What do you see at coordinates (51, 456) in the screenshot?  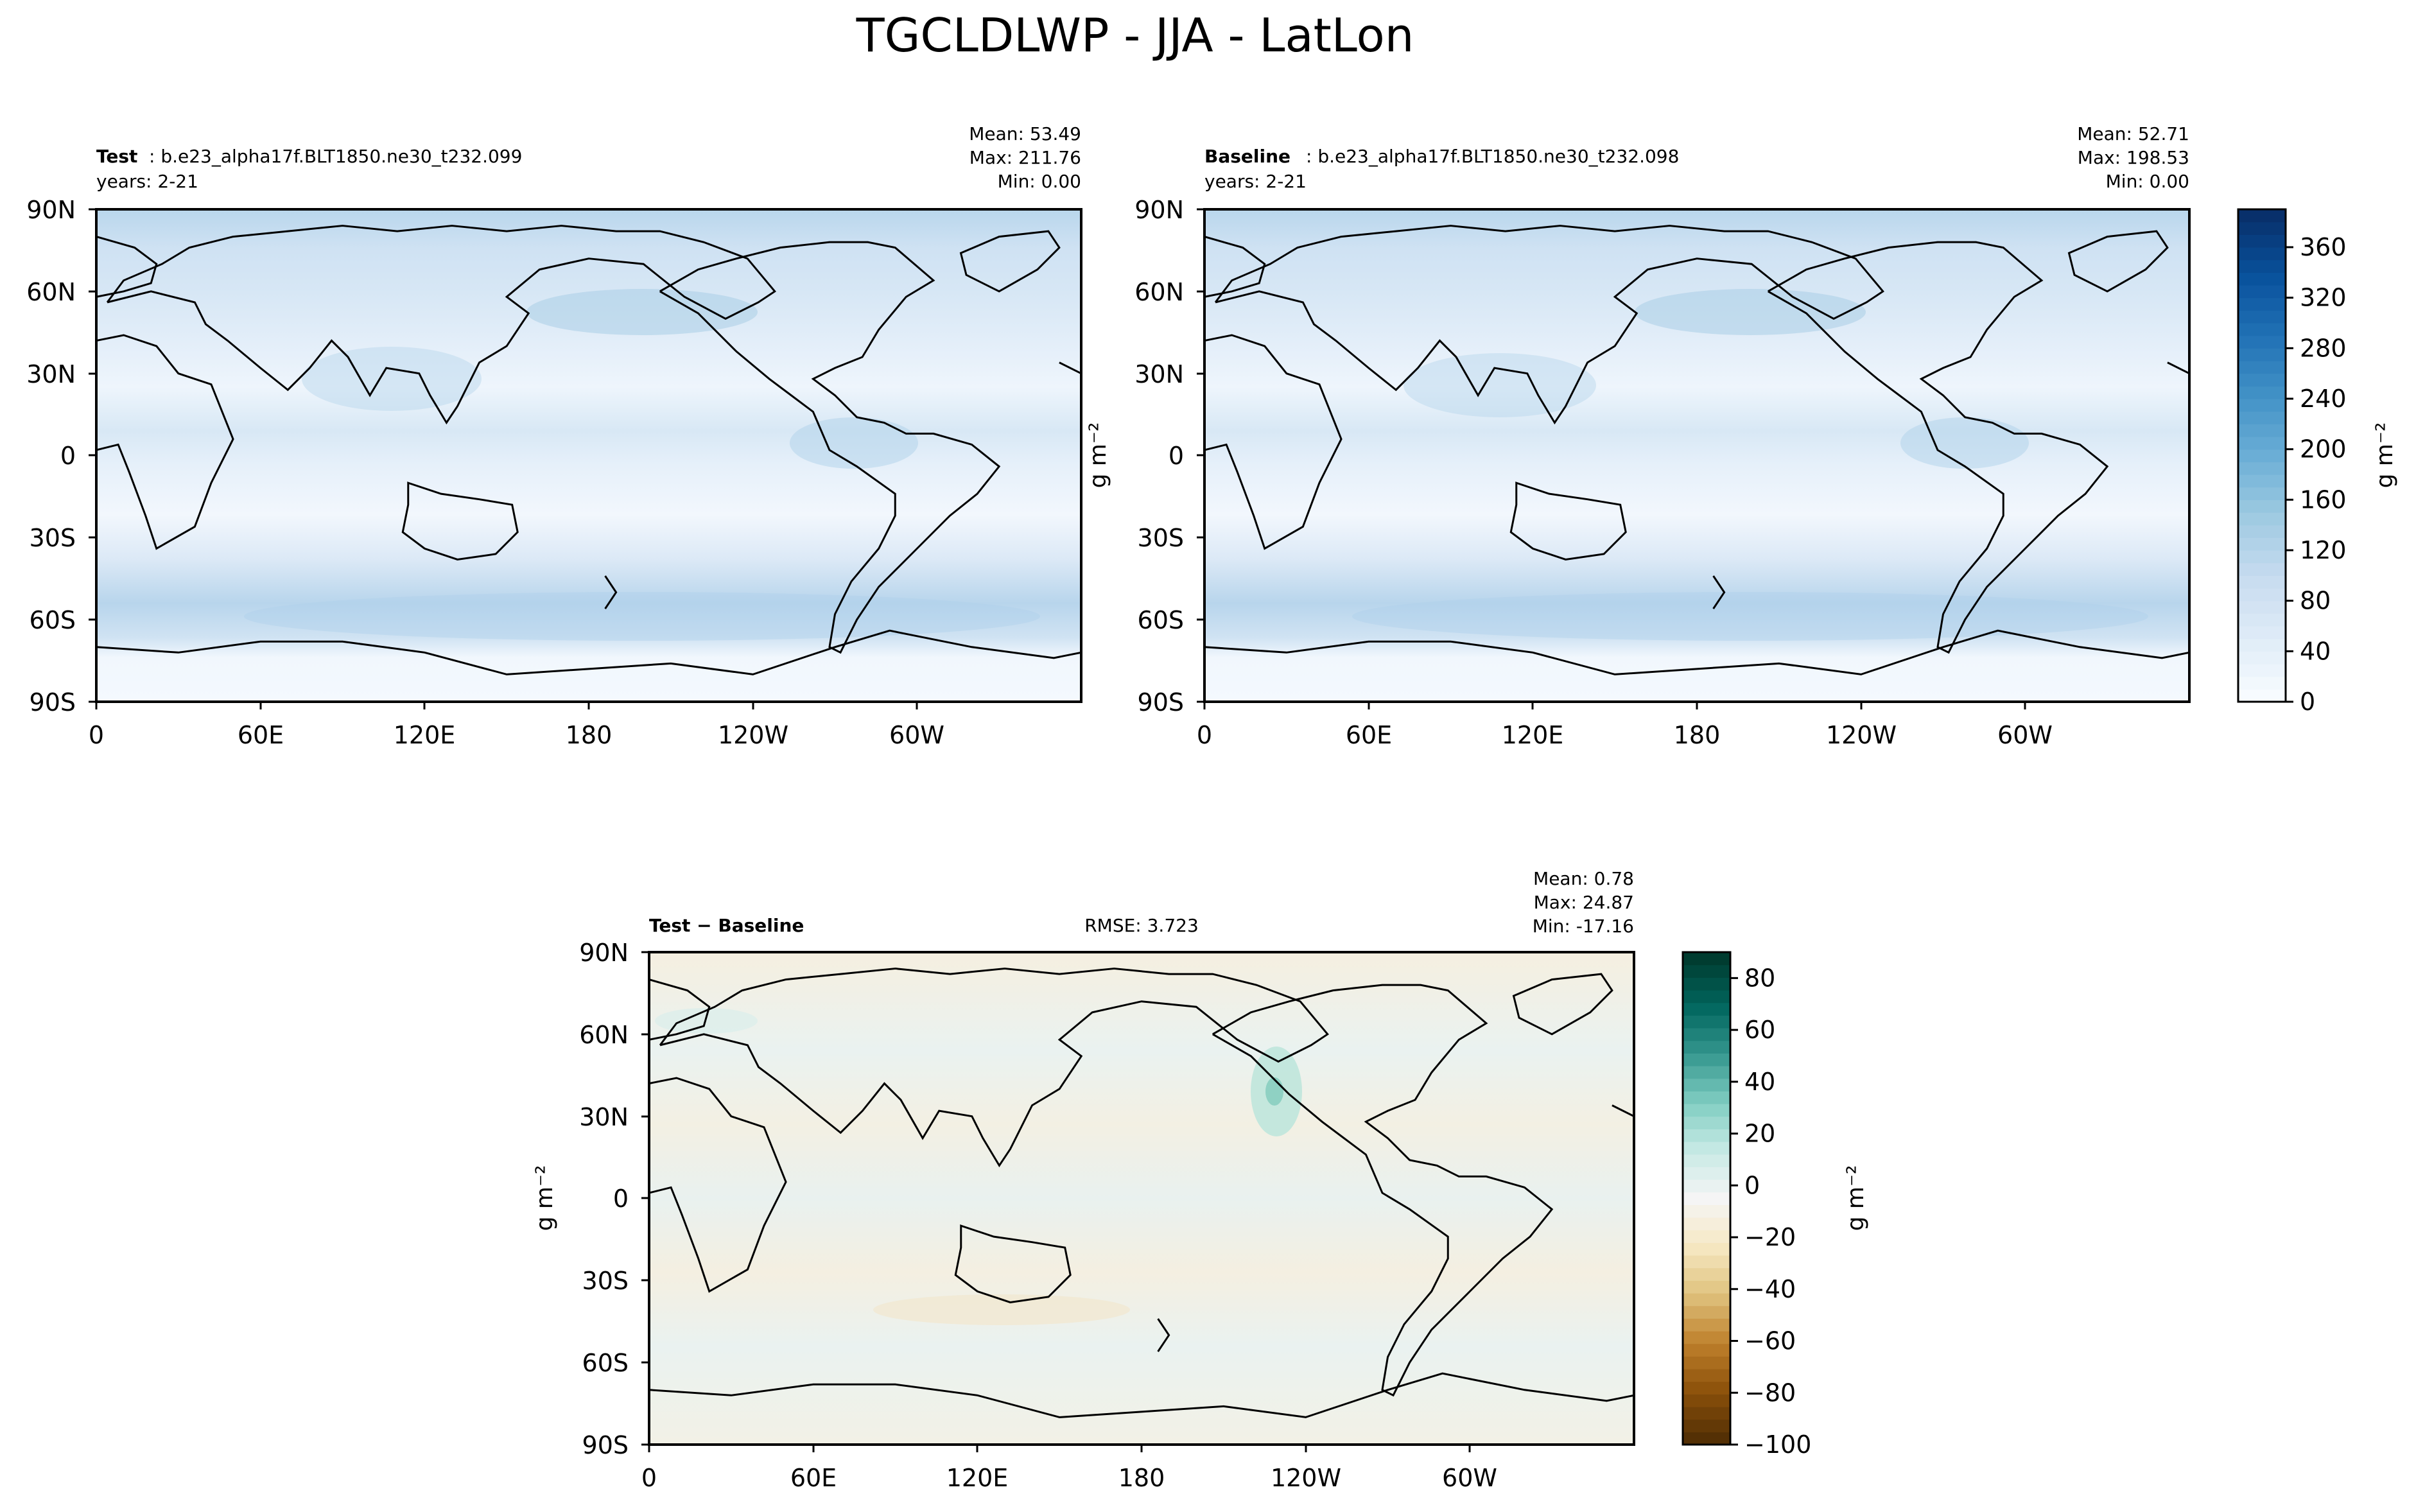 I see `panel-test-lat-axis: 90N 60N 30N 0 30S 60S 90S` at bounding box center [51, 456].